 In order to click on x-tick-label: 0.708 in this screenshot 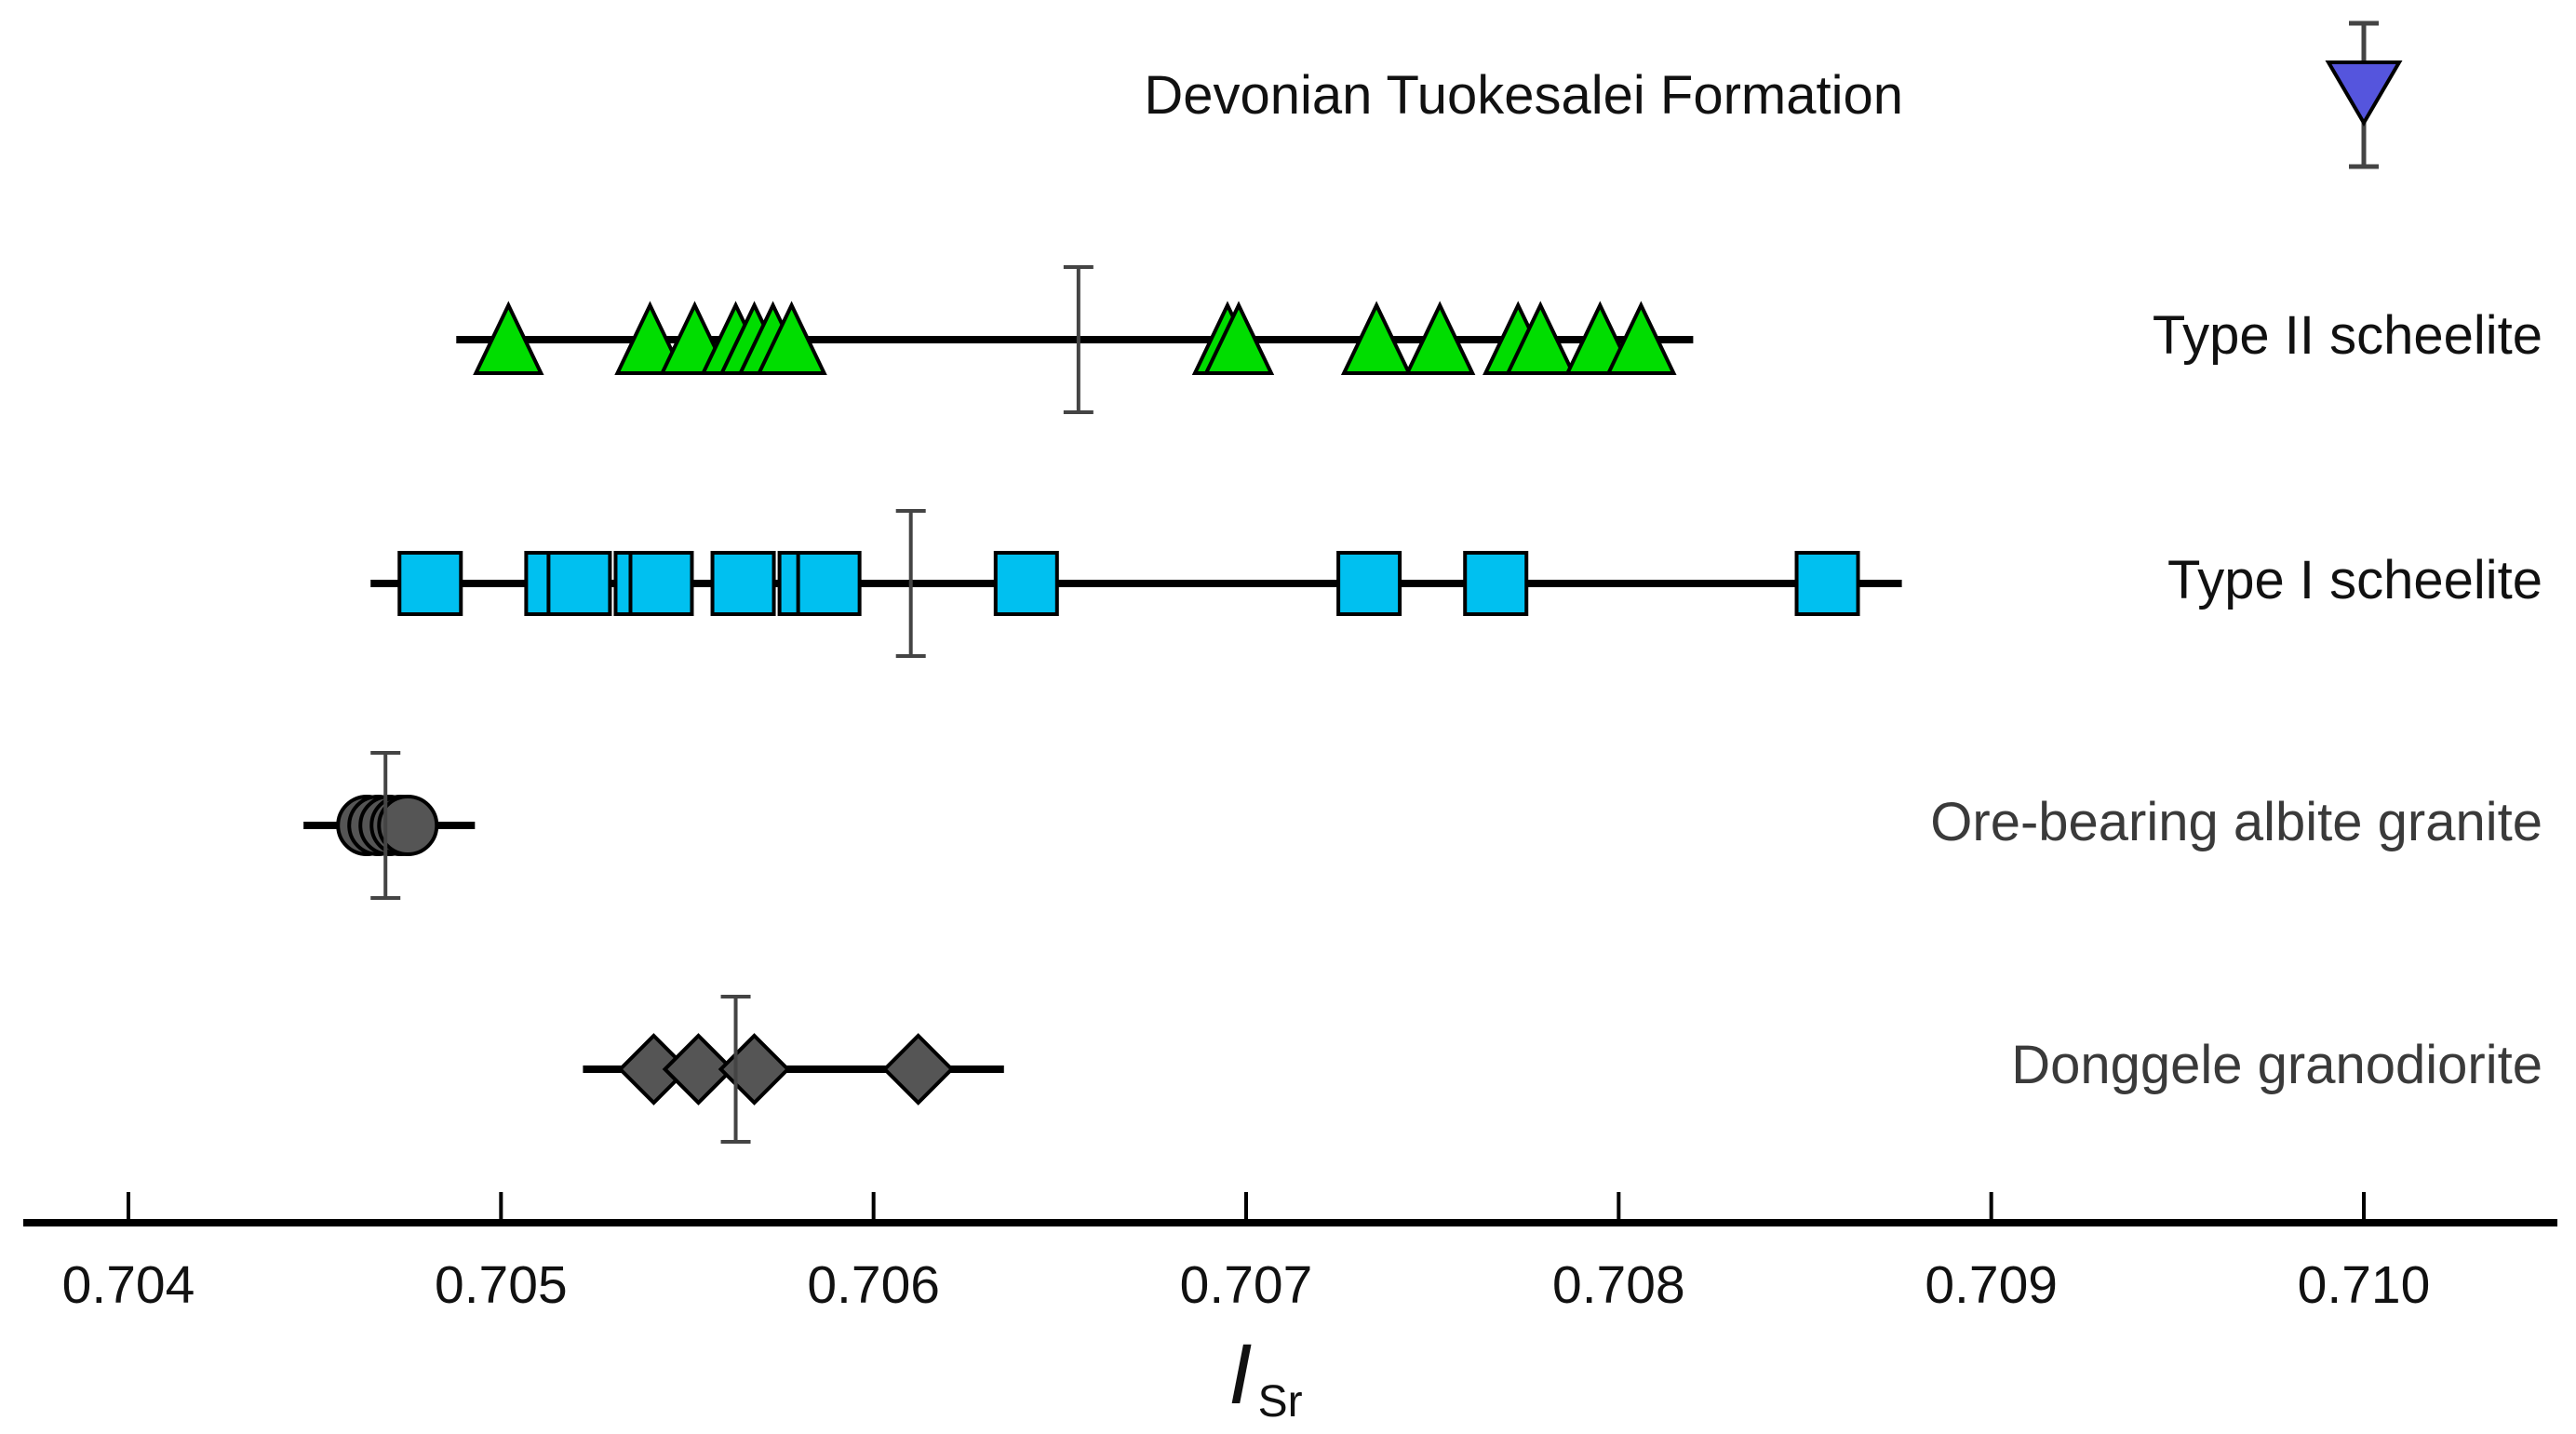, I will do `click(1618, 1285)`.